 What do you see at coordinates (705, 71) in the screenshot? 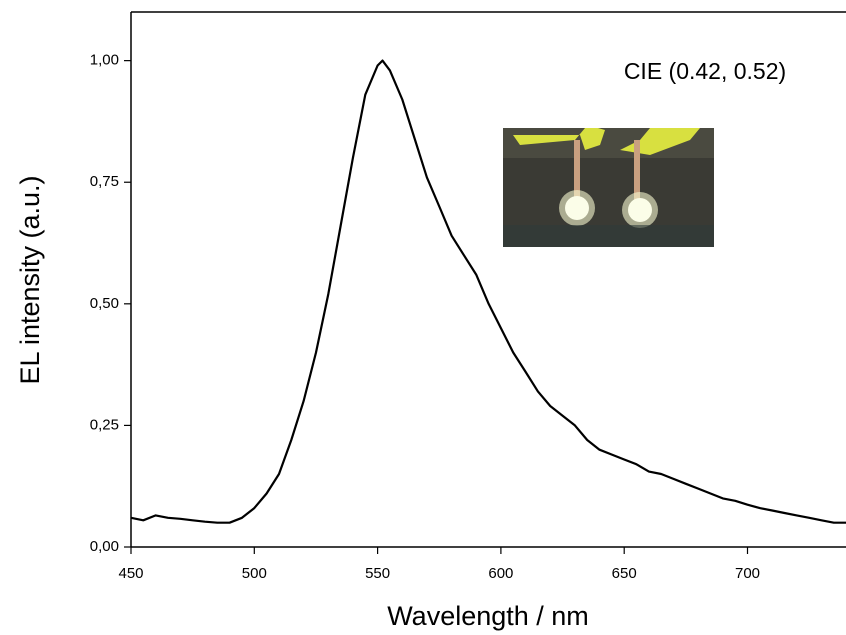
I see `annotation: CIE (0.42, 0.52)` at bounding box center [705, 71].